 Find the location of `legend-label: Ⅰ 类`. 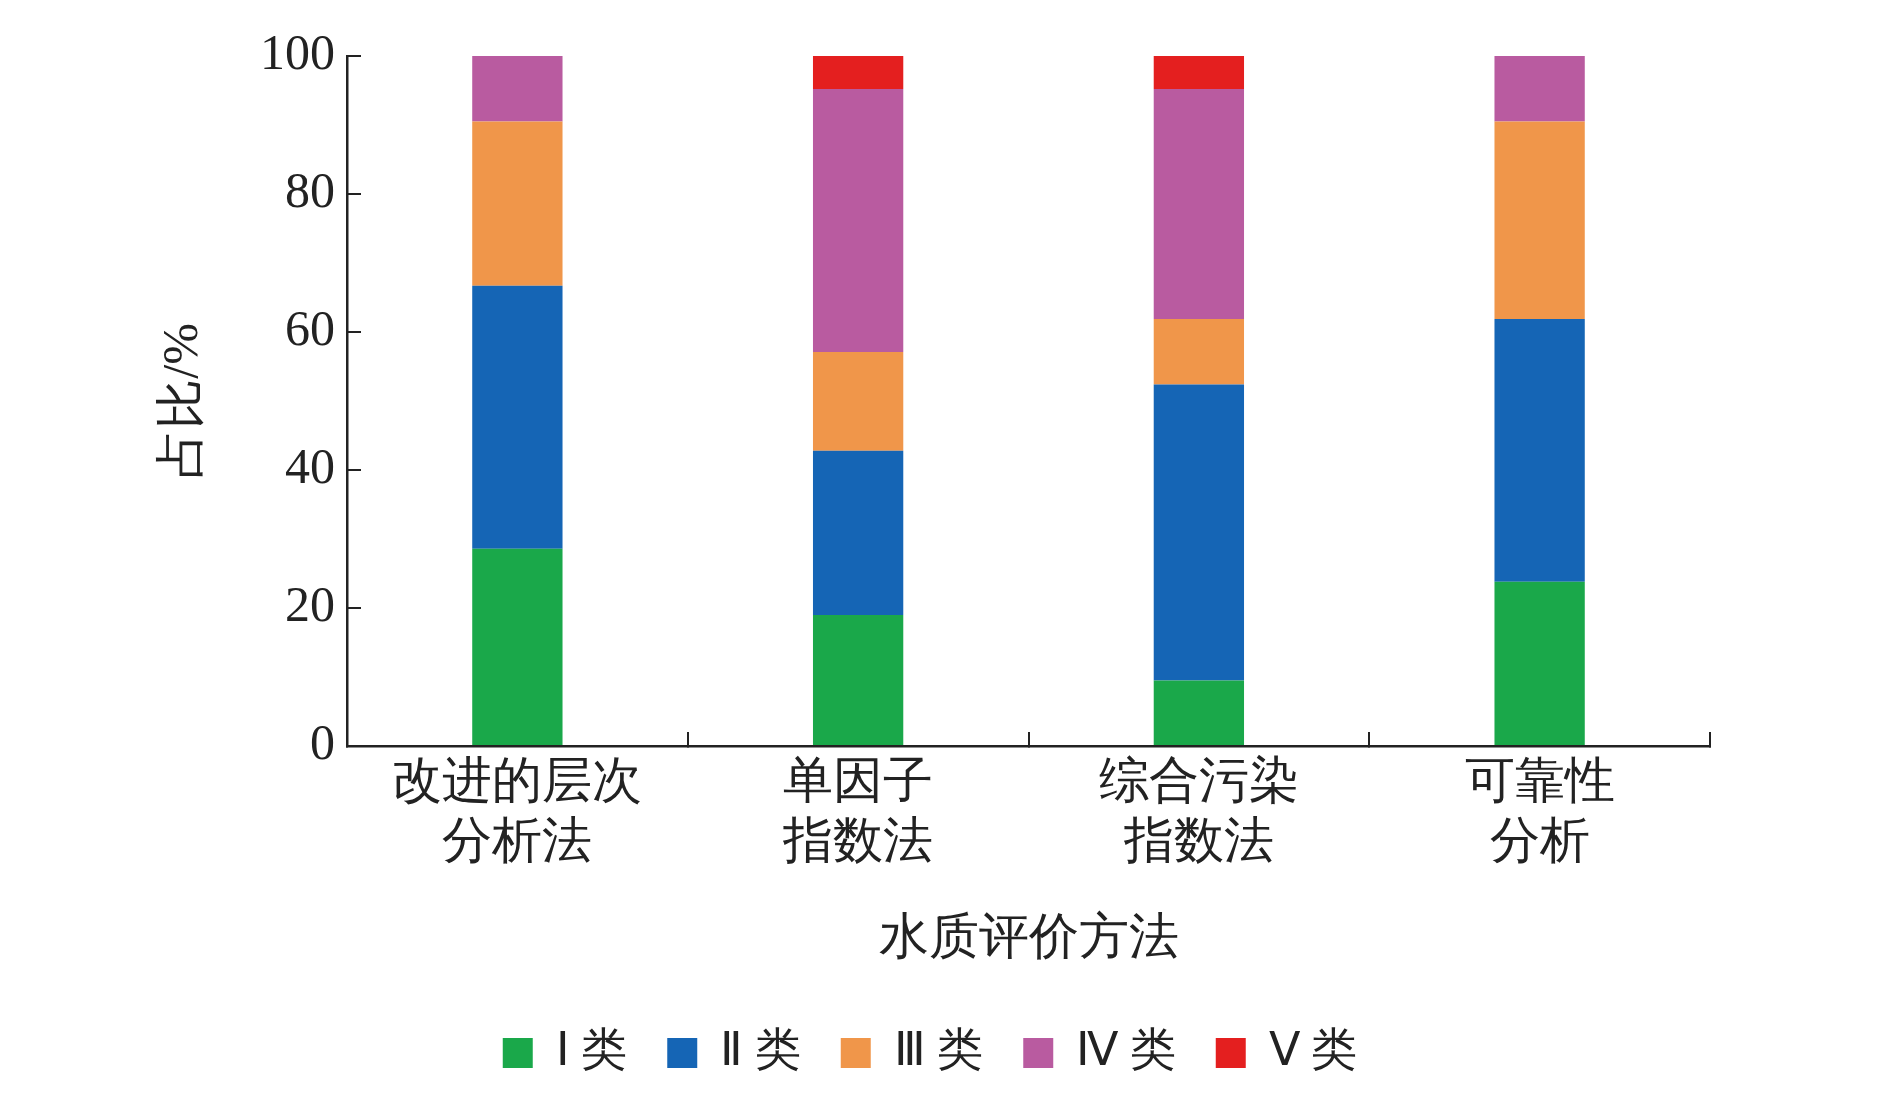

legend-label: Ⅰ 类 is located at coordinates (591, 1050).